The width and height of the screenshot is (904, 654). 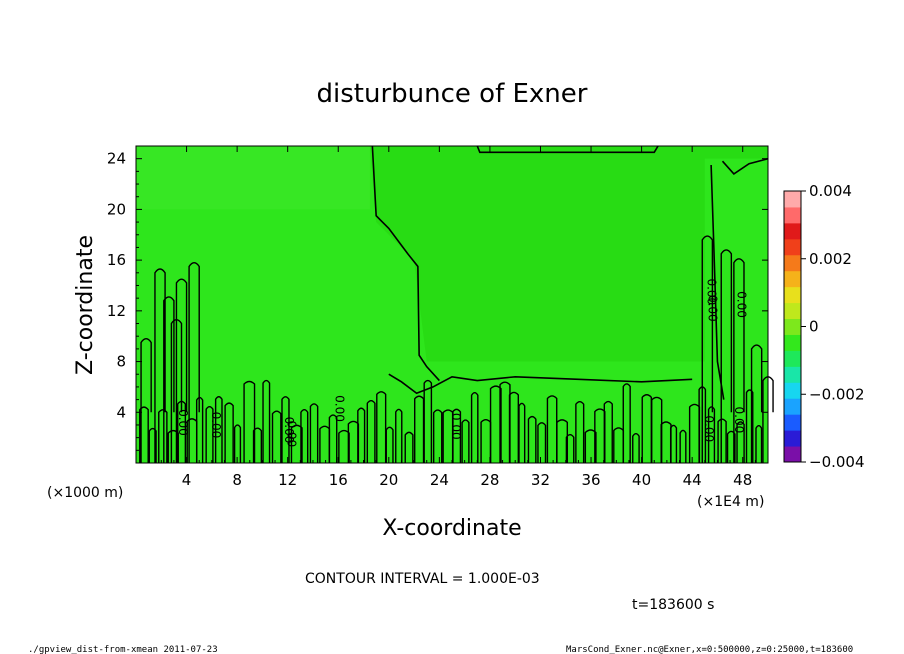 What do you see at coordinates (730, 502) in the screenshot?
I see `x-scale-label: (×1E4 m)` at bounding box center [730, 502].